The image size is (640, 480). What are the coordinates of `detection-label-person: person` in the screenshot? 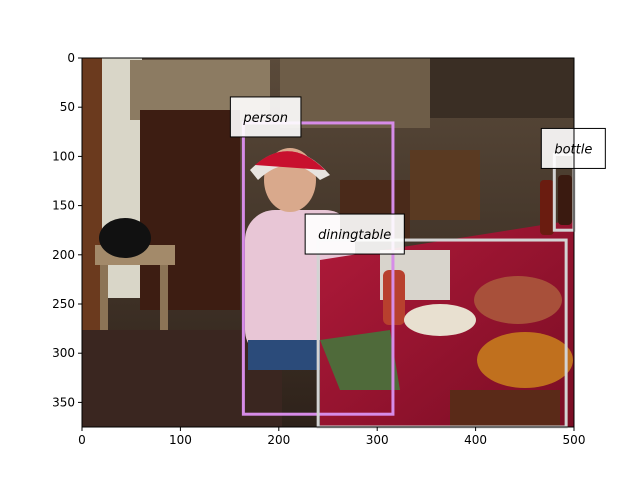 It's located at (265, 117).